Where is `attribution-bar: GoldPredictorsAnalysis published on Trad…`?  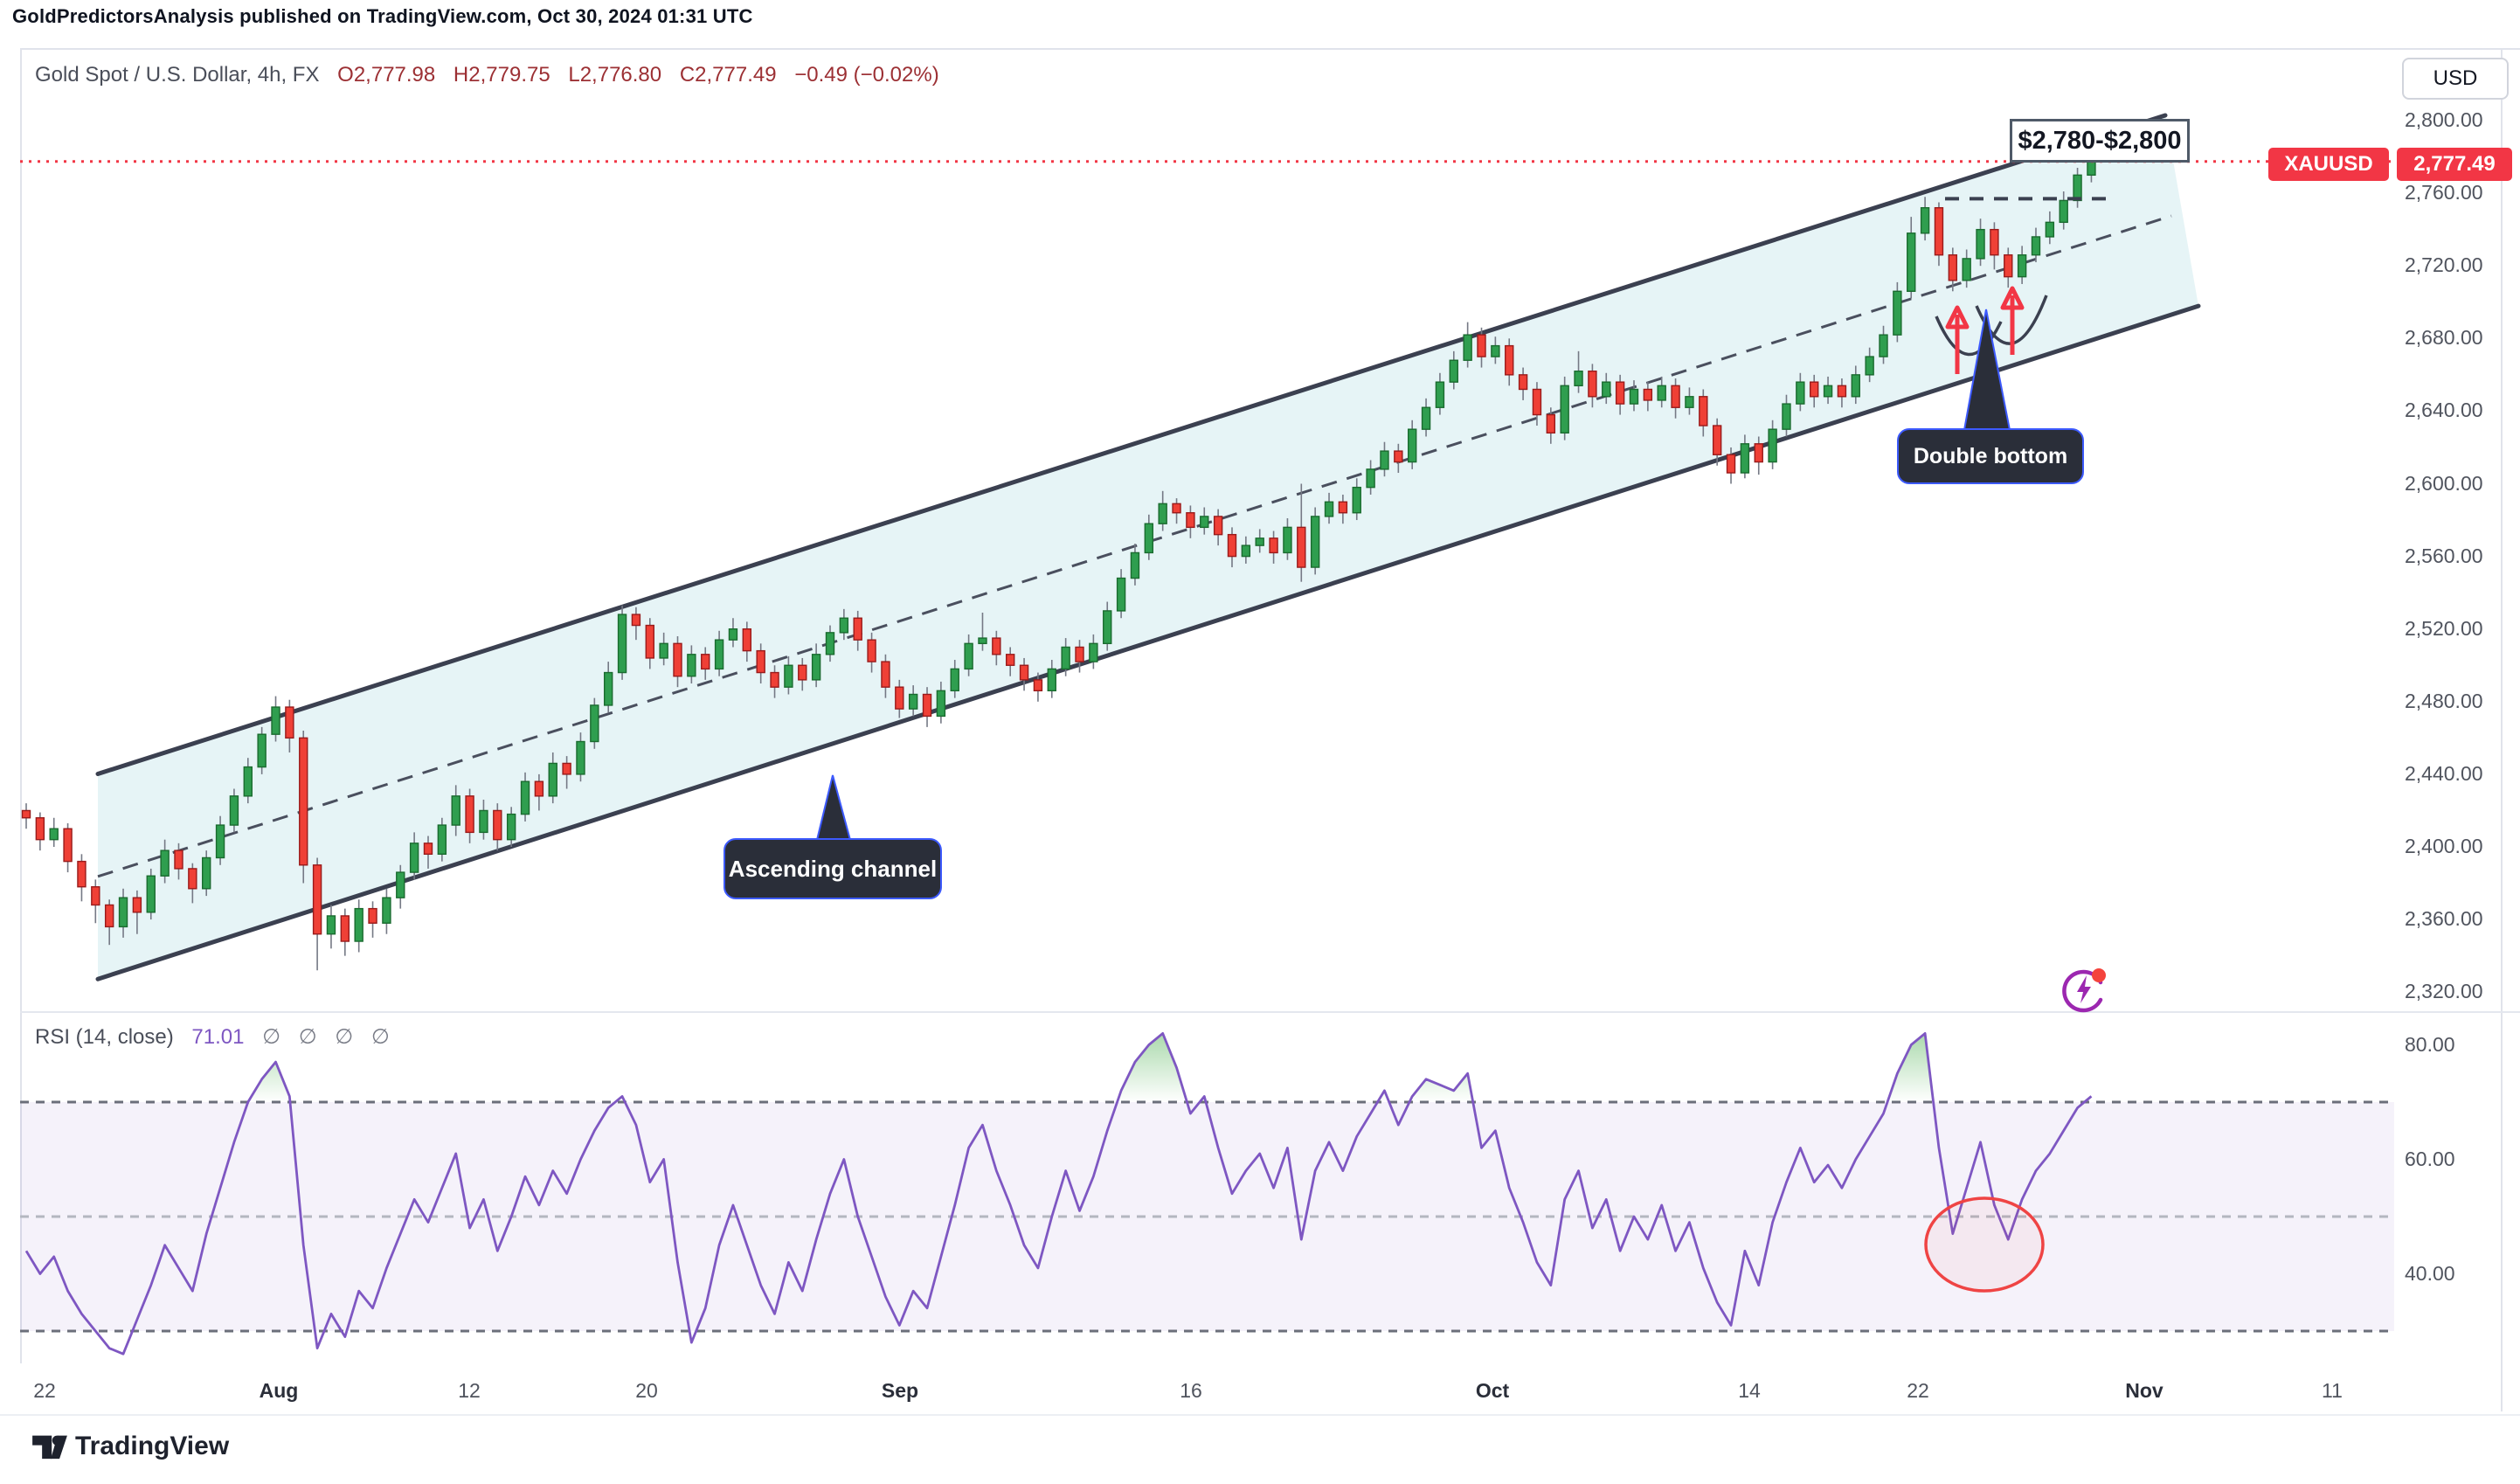 attribution-bar: GoldPredictorsAnalysis published on Trad… is located at coordinates (1260, 17).